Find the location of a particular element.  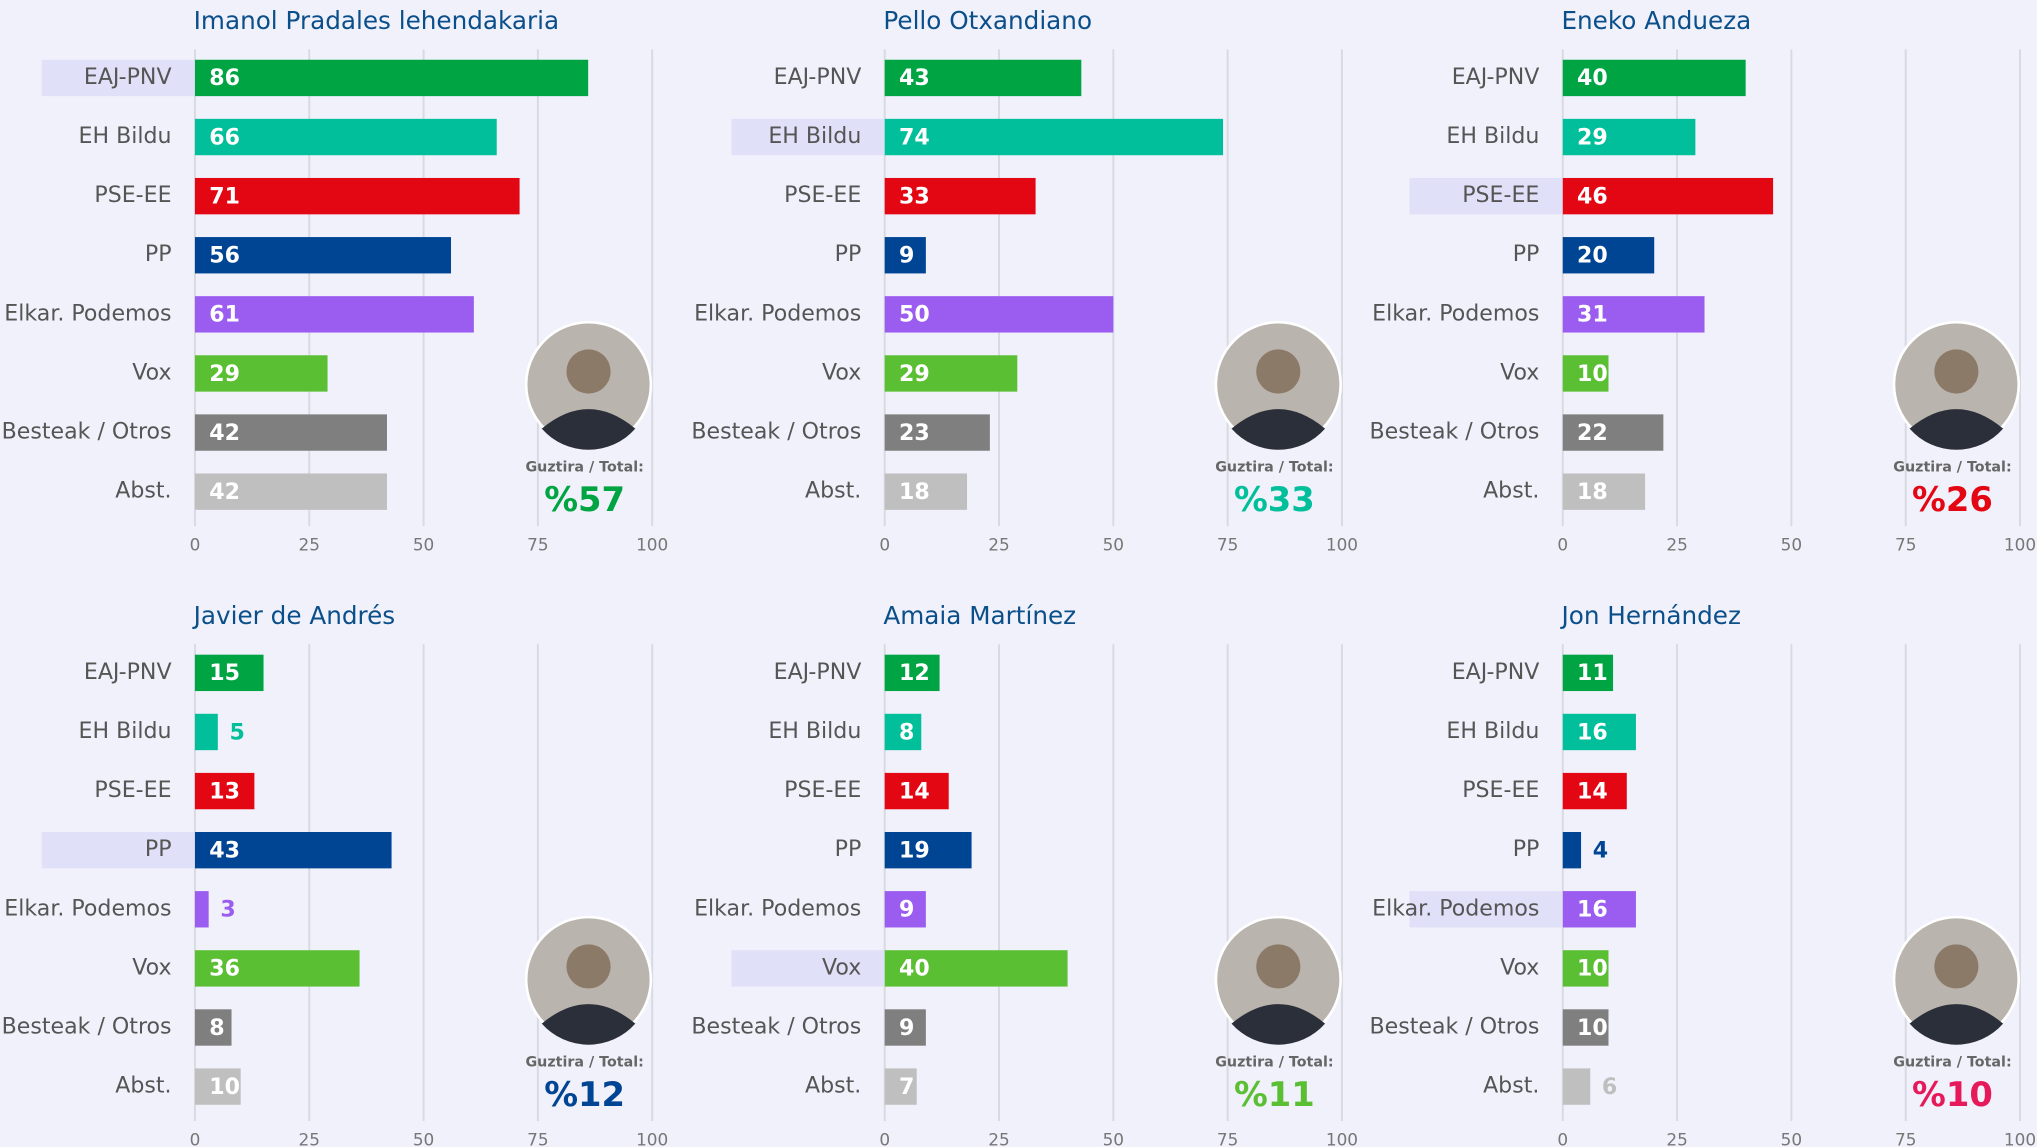

chart-title: Javier de Andrés is located at coordinates (294, 615).